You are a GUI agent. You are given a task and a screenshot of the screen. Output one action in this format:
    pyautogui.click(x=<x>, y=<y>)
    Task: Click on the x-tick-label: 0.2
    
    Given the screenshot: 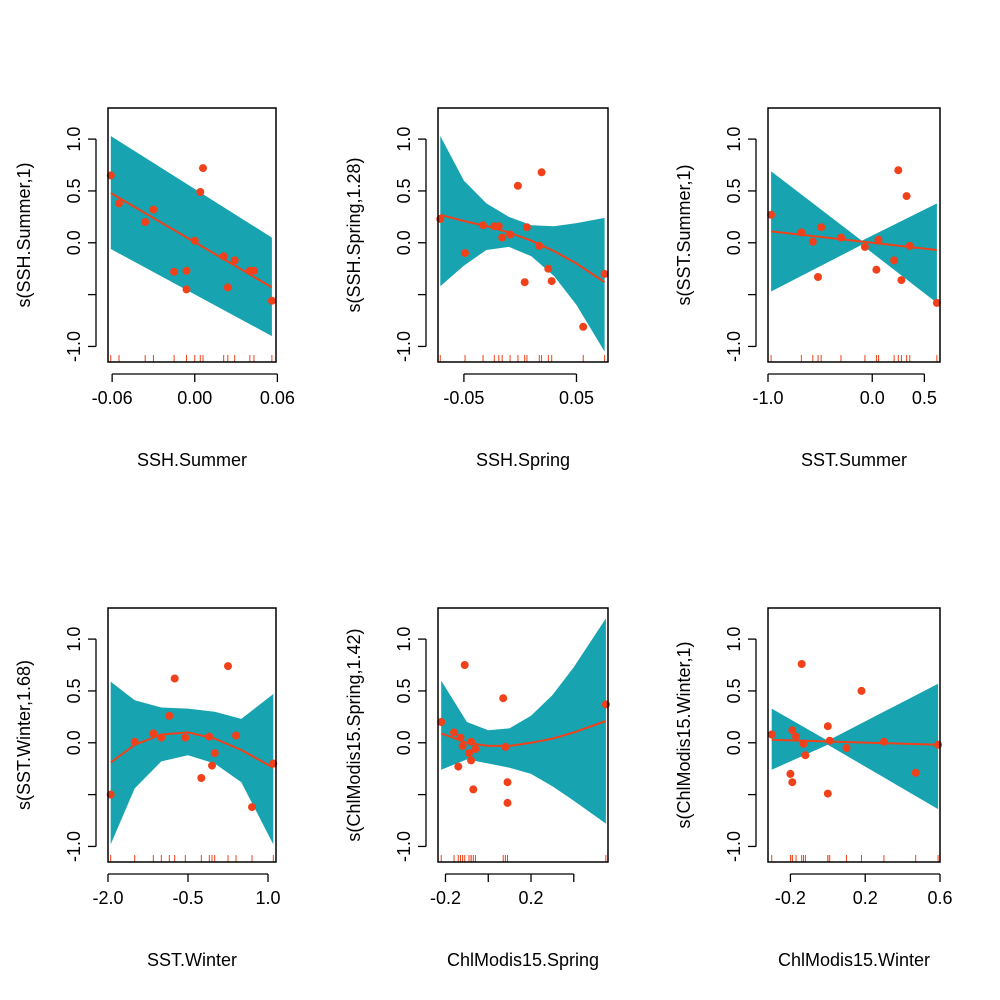 What is the action you would take?
    pyautogui.click(x=865, y=898)
    